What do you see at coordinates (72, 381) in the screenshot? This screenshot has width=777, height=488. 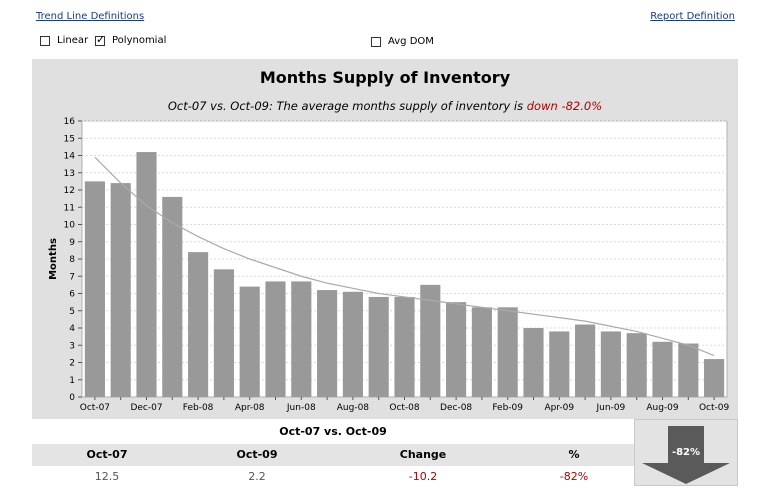 I see `y-tick-label: 1` at bounding box center [72, 381].